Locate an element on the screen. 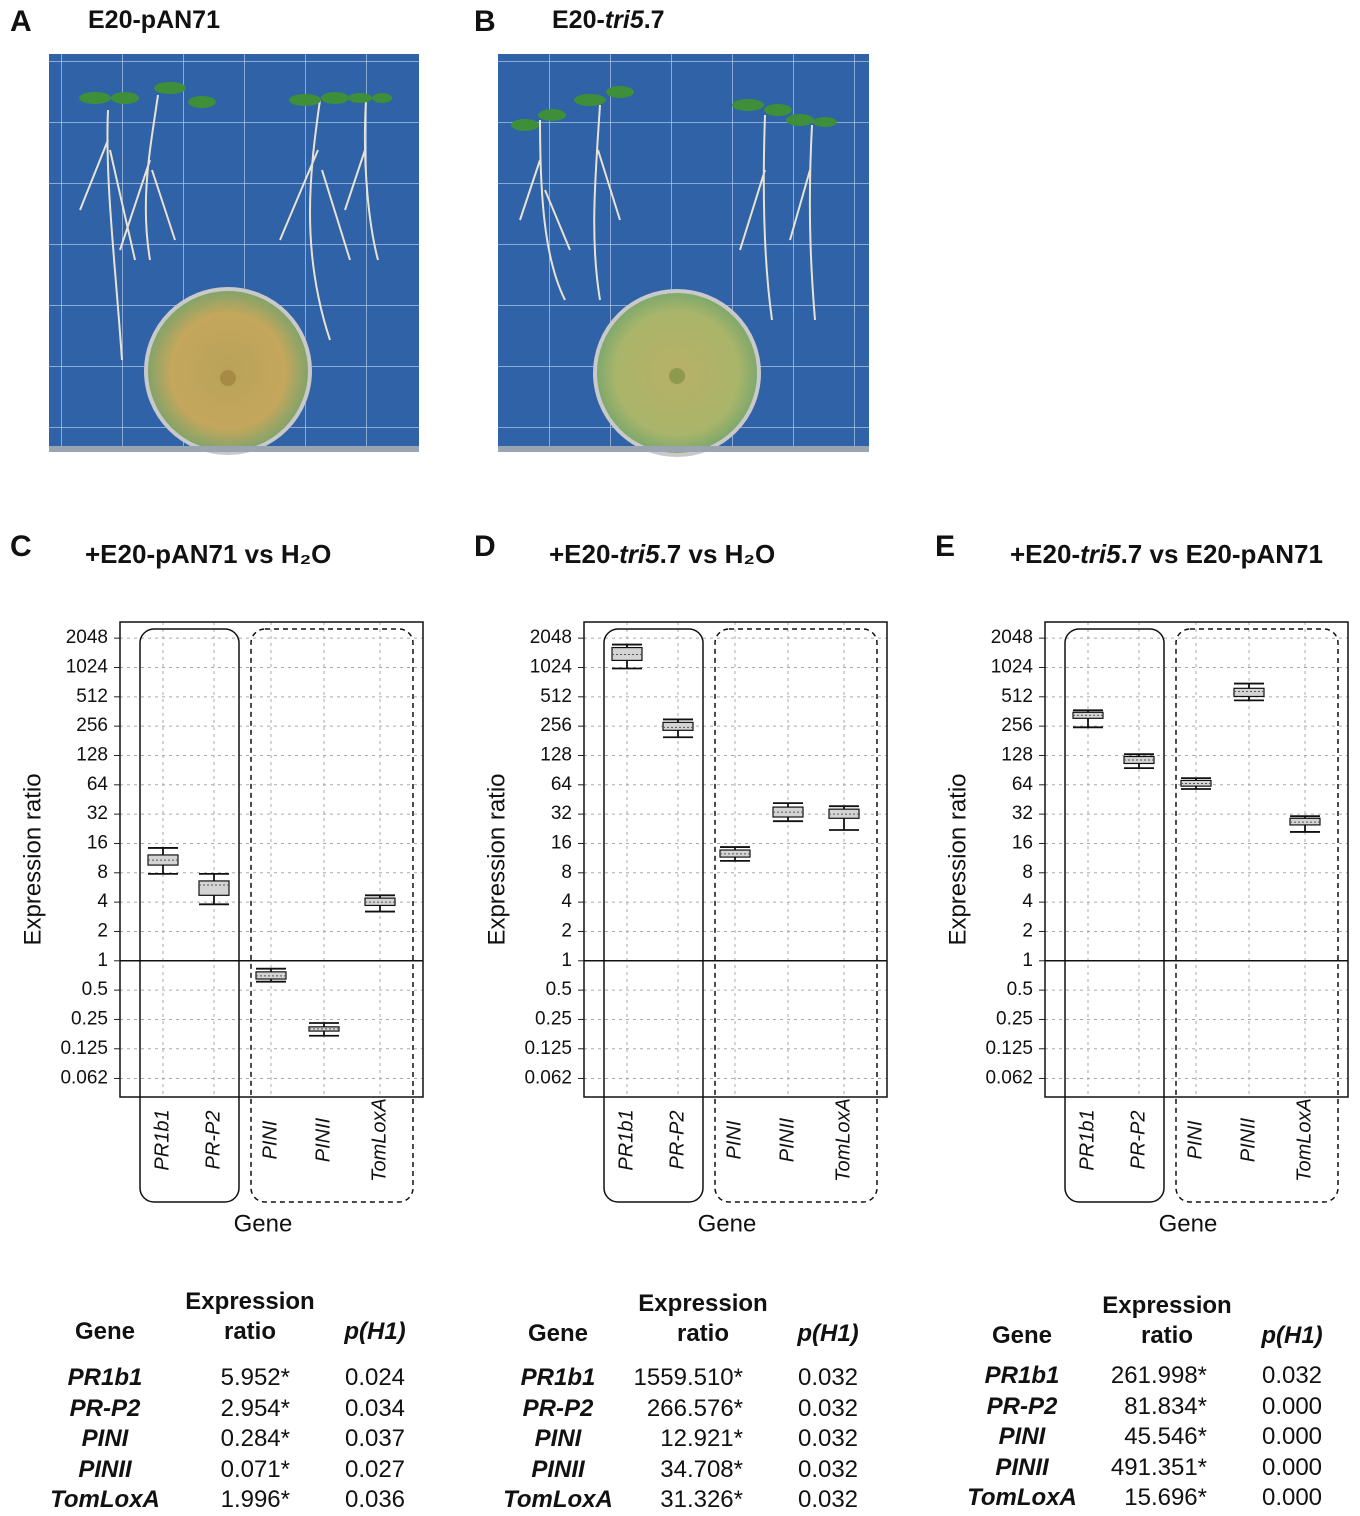 Image resolution: width=1360 pixels, height=1516 pixels. table-row: PINI 0.284* 0.037 is located at coordinates (230, 1439).